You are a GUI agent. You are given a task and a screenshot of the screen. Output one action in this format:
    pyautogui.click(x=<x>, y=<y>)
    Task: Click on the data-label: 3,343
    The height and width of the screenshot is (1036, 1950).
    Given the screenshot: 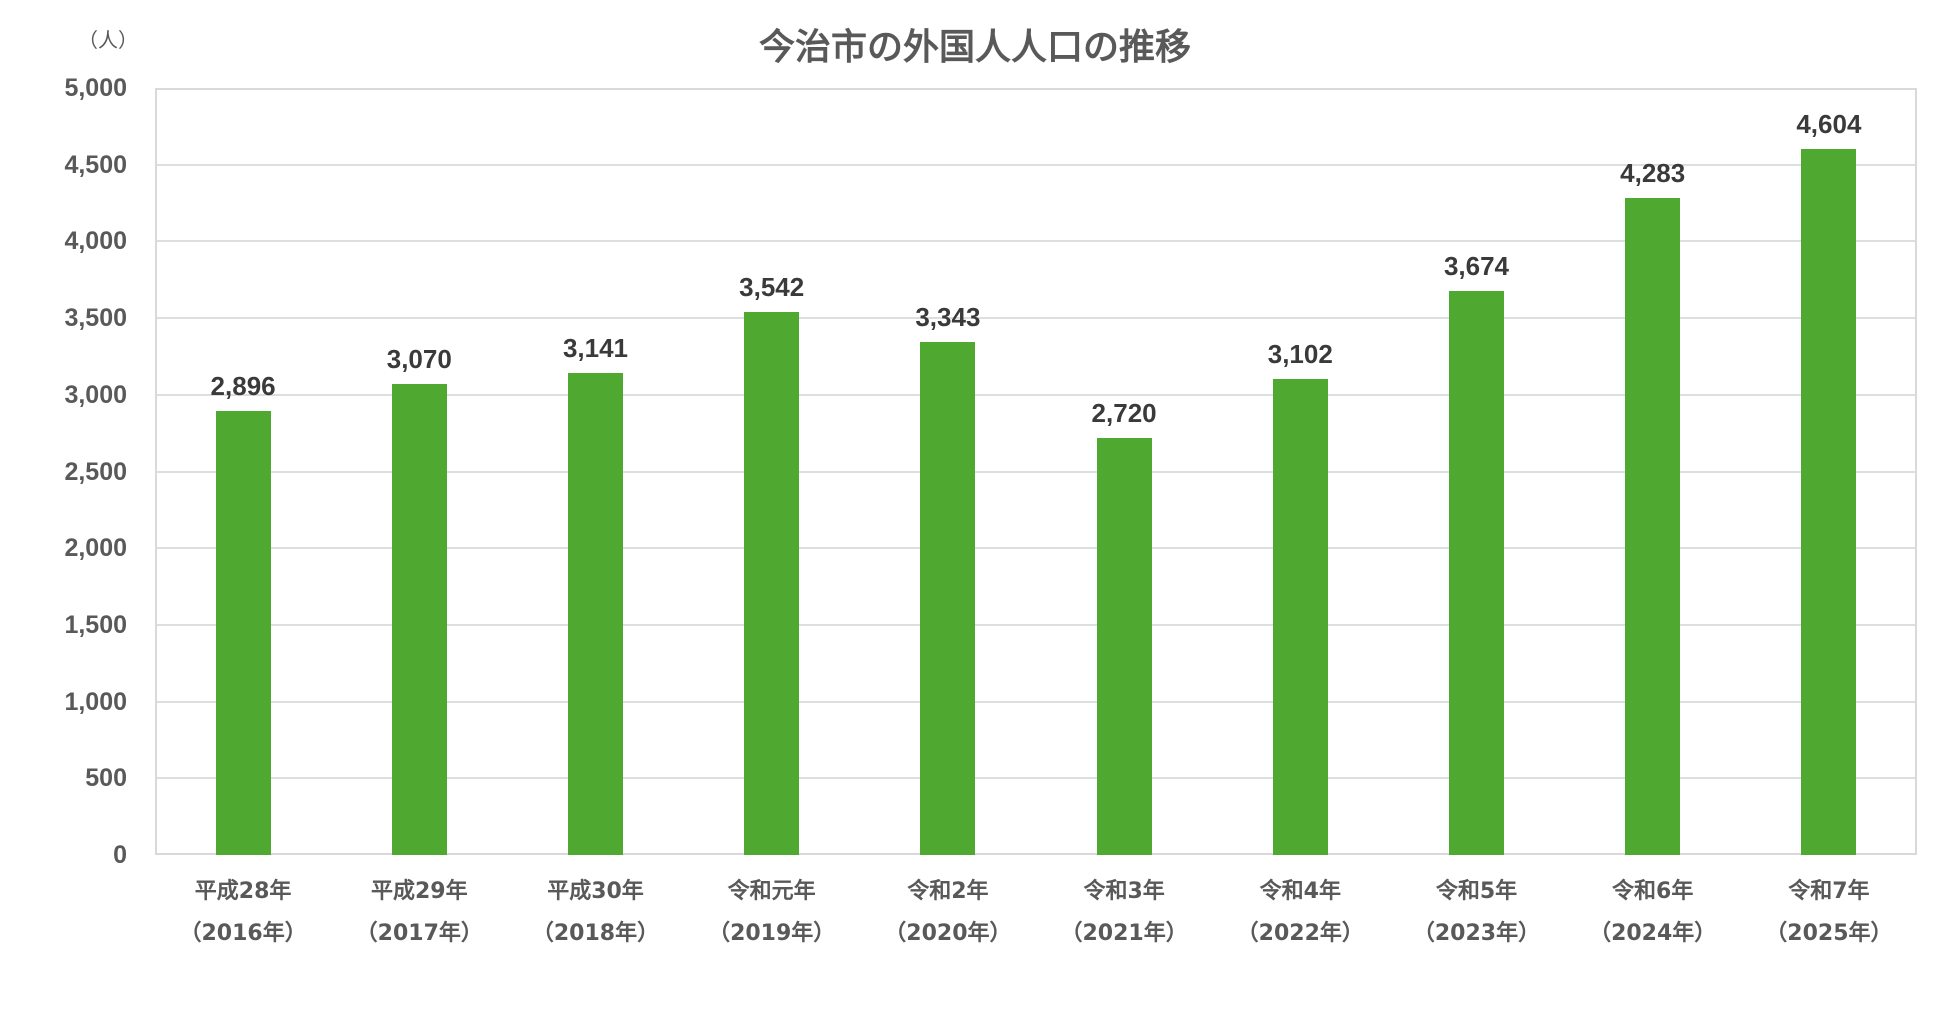 What is the action you would take?
    pyautogui.click(x=948, y=317)
    